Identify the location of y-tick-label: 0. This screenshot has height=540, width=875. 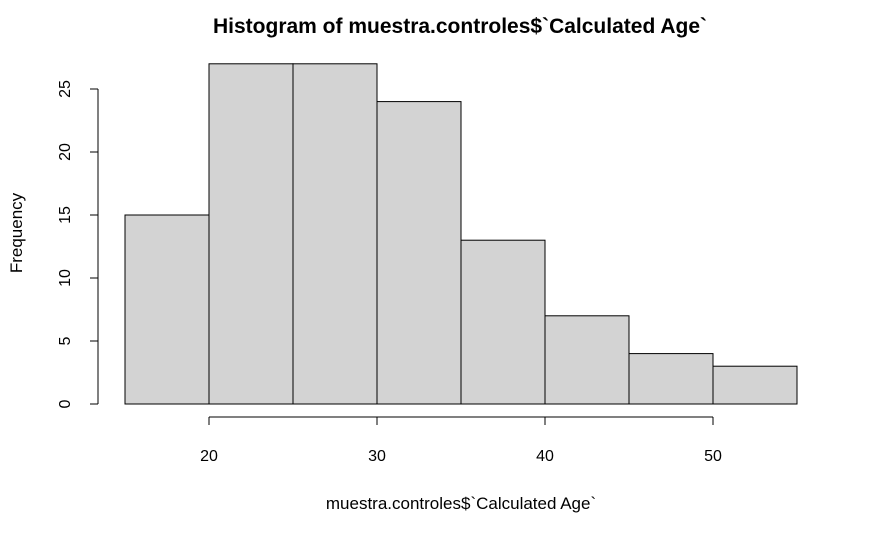
(65, 403).